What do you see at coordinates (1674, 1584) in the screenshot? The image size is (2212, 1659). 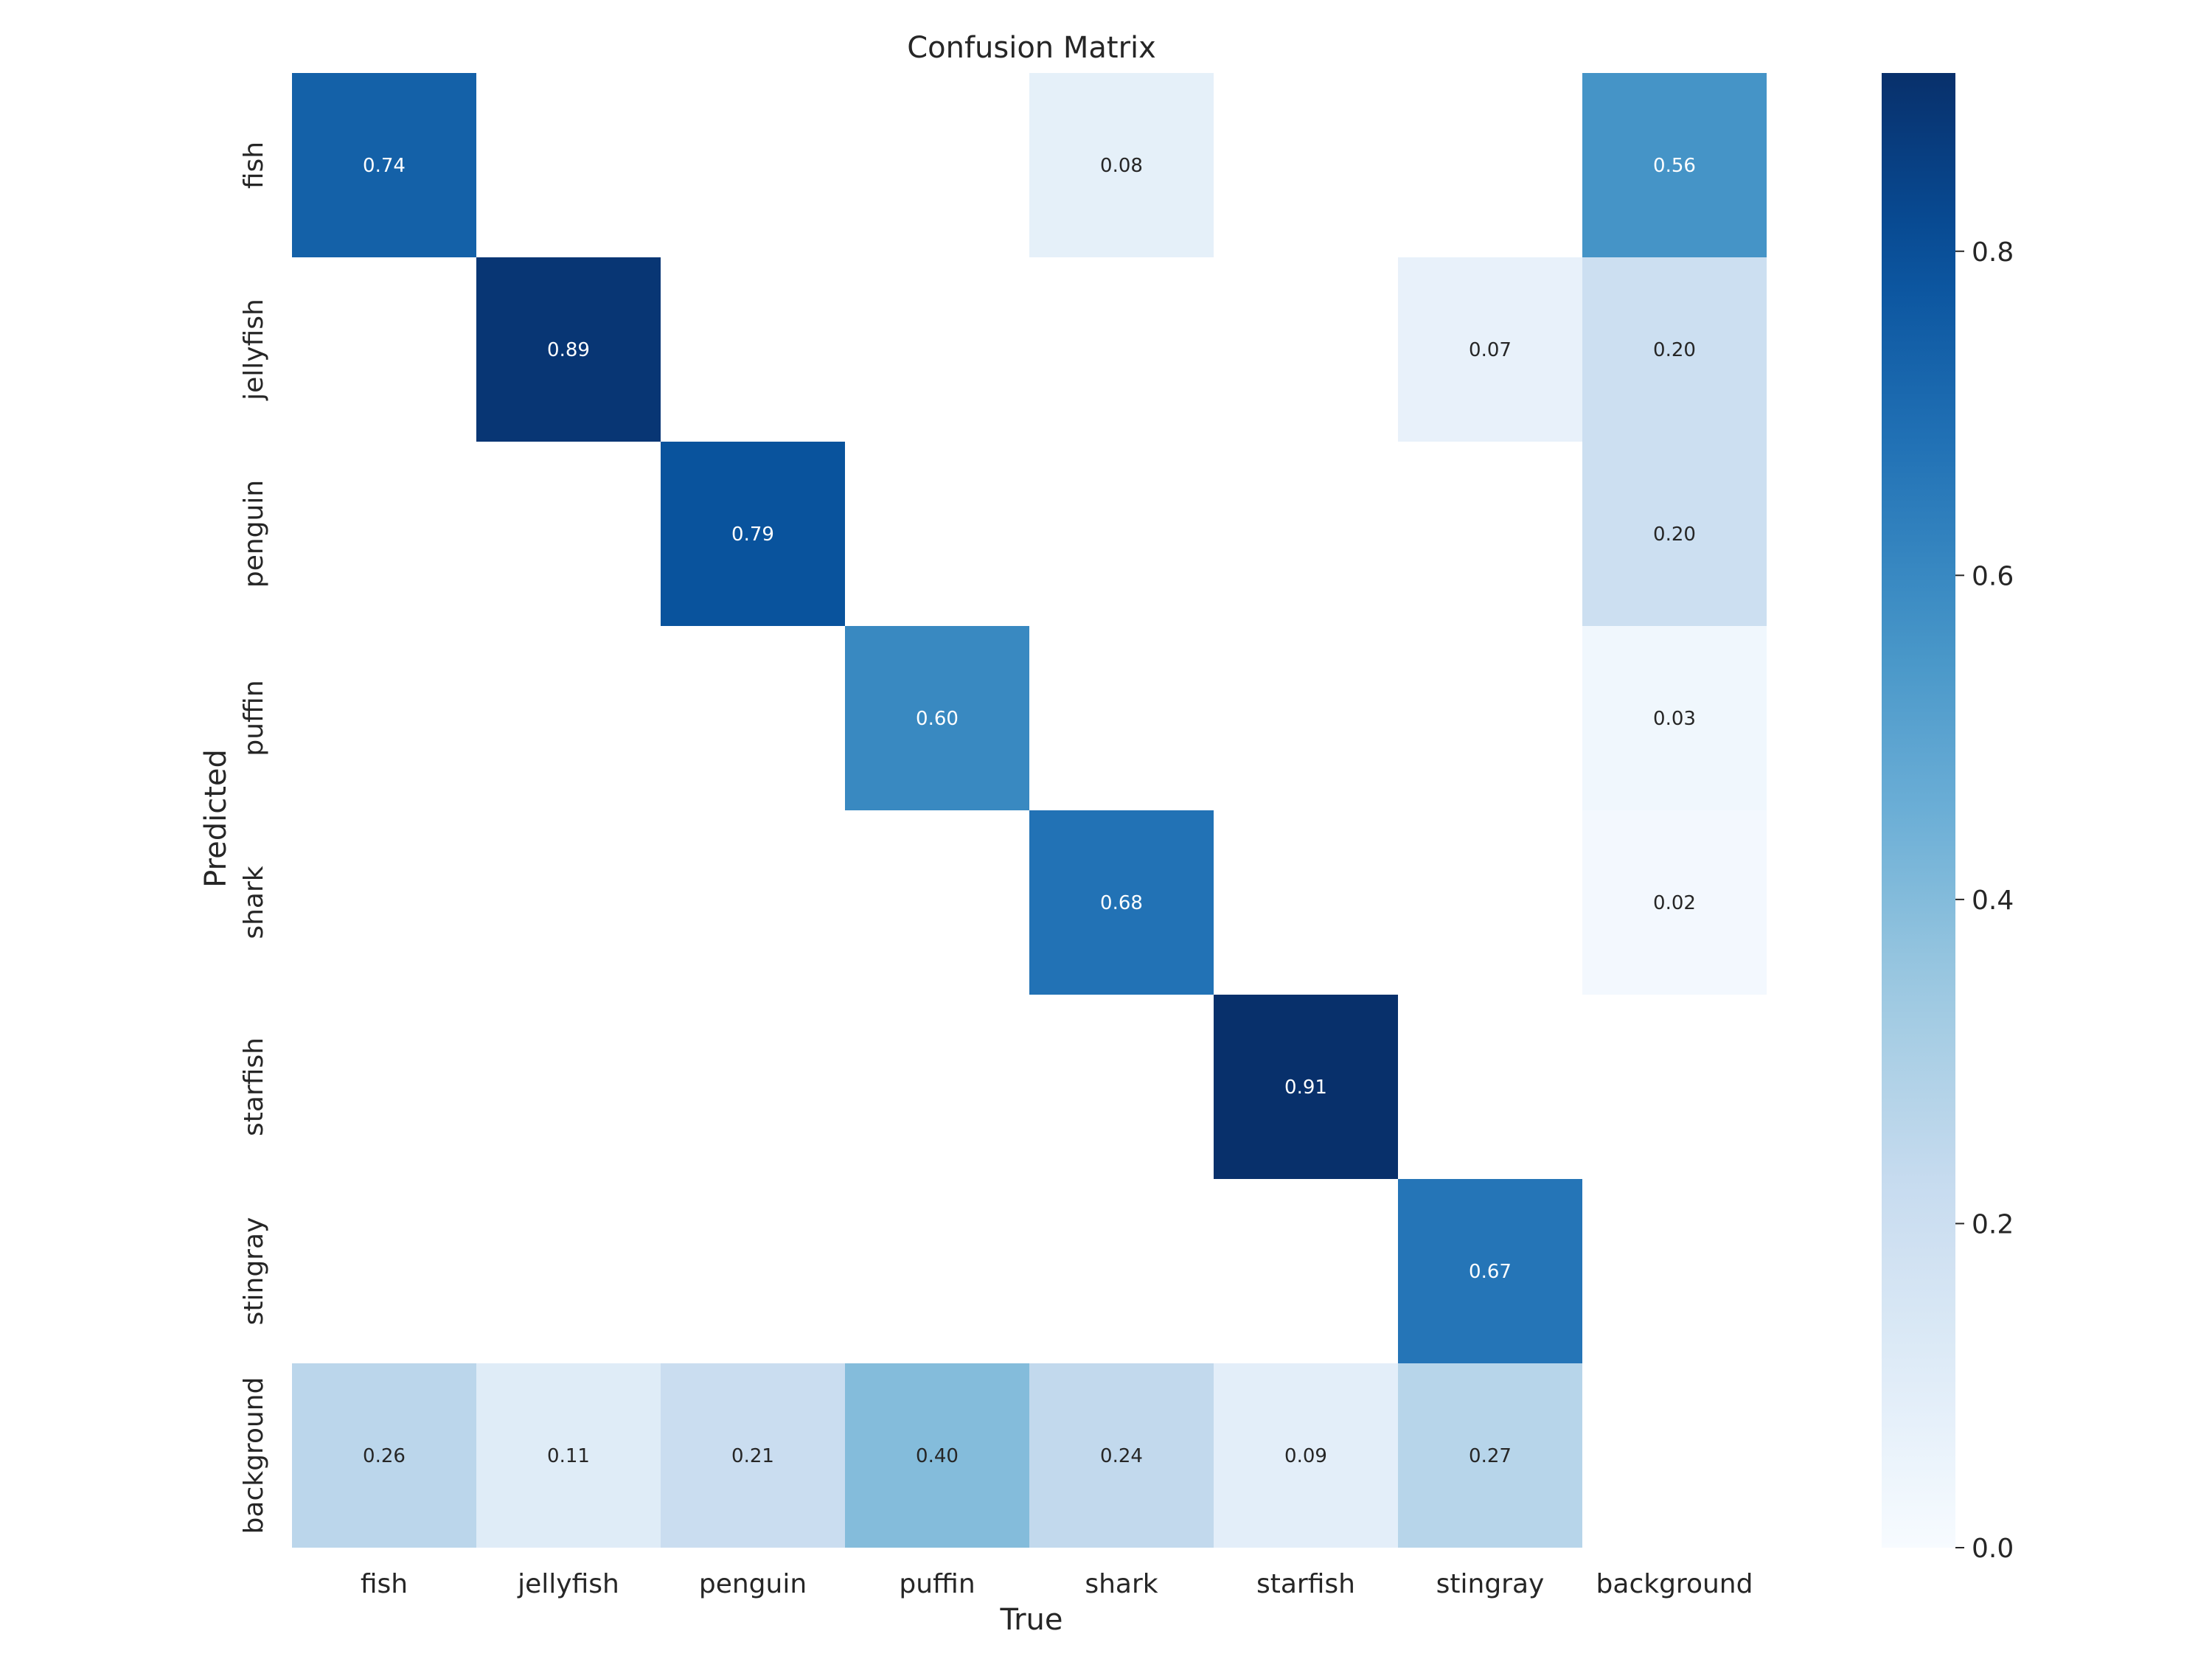 I see `x-tick-label: background` at bounding box center [1674, 1584].